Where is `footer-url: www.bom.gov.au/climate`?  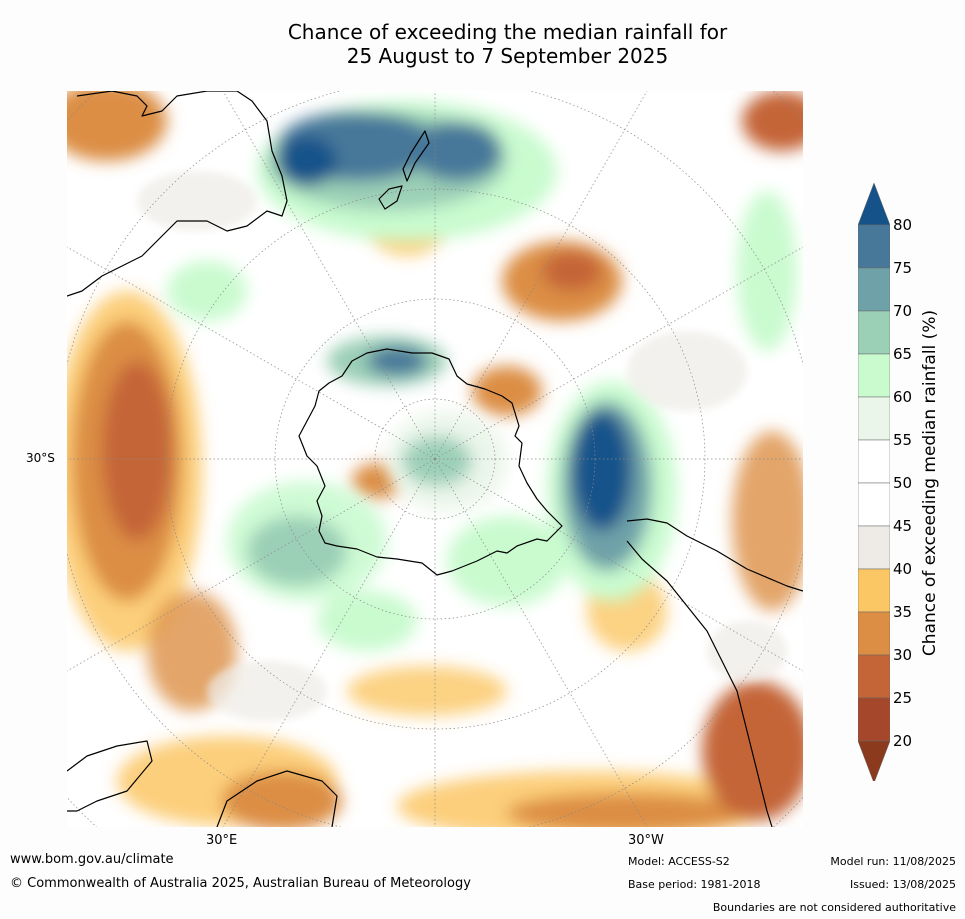
footer-url: www.bom.gov.au/climate is located at coordinates (92, 859).